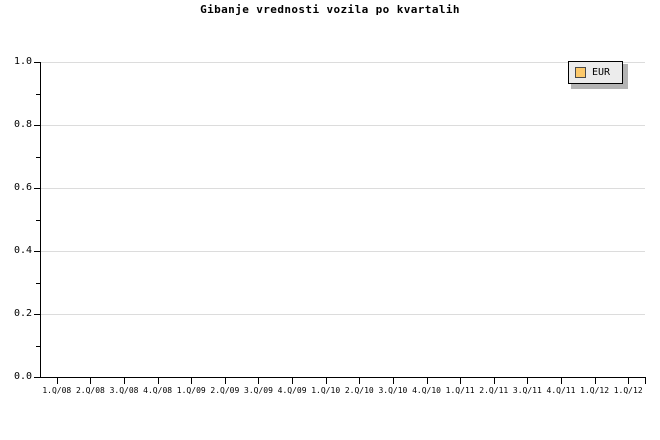 Image resolution: width=660 pixels, height=440 pixels. What do you see at coordinates (494, 390) in the screenshot?
I see `x-axis-label: 2.Q/11` at bounding box center [494, 390].